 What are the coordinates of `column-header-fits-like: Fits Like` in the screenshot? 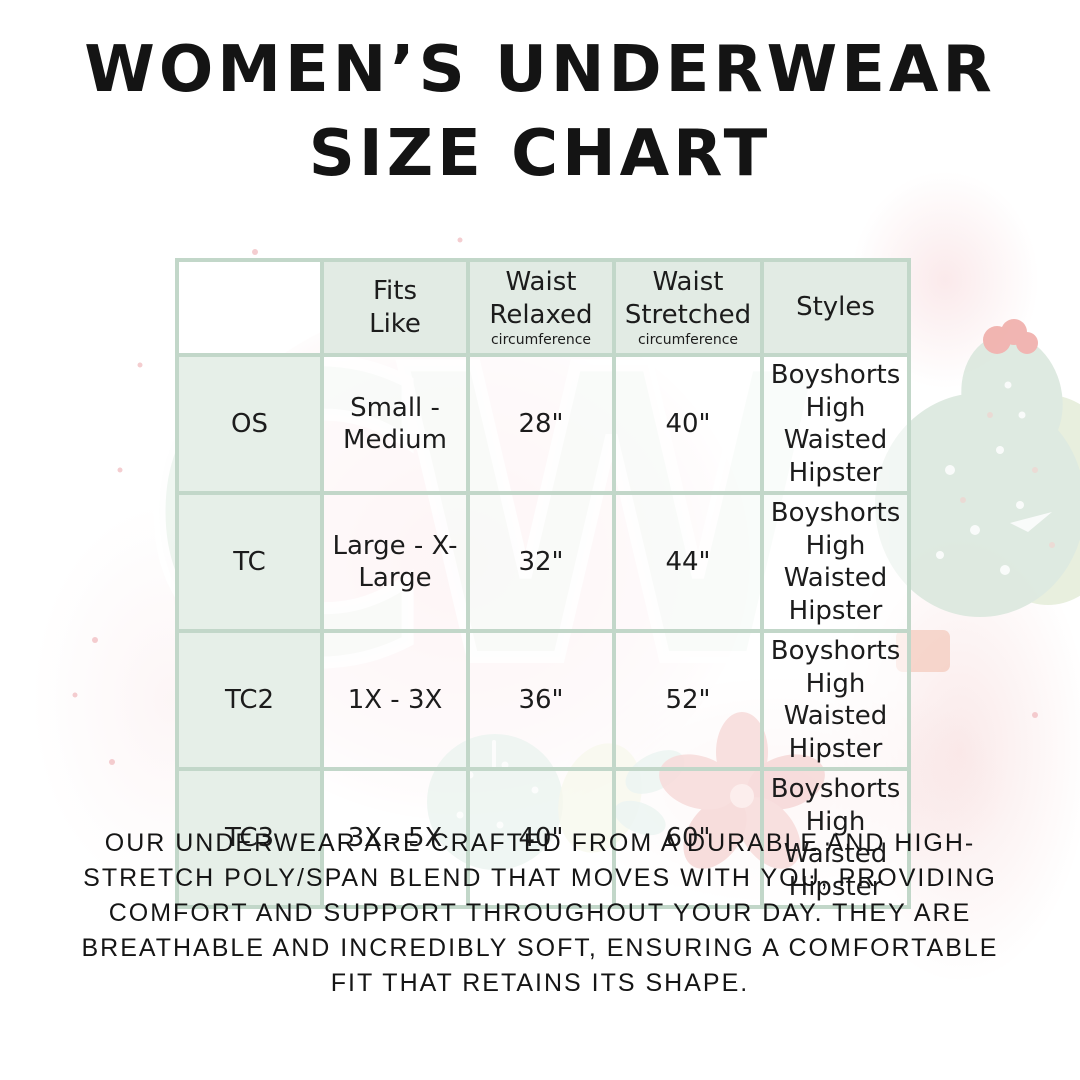 It's located at (395, 307).